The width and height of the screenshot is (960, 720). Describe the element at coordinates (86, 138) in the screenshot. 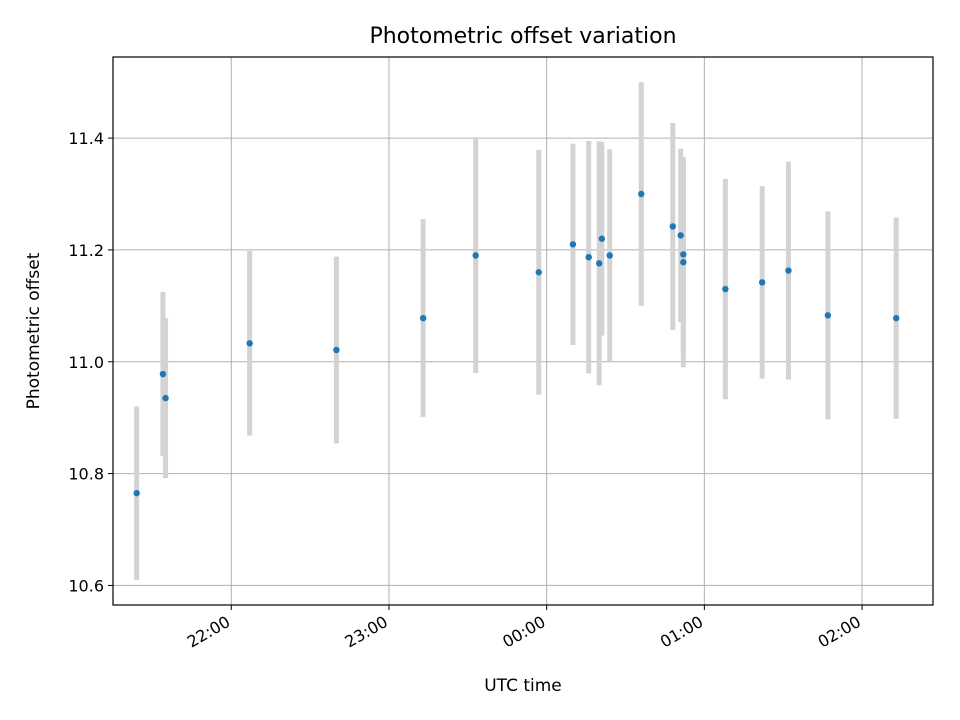

I see `y-tick-label: 11.4` at that location.